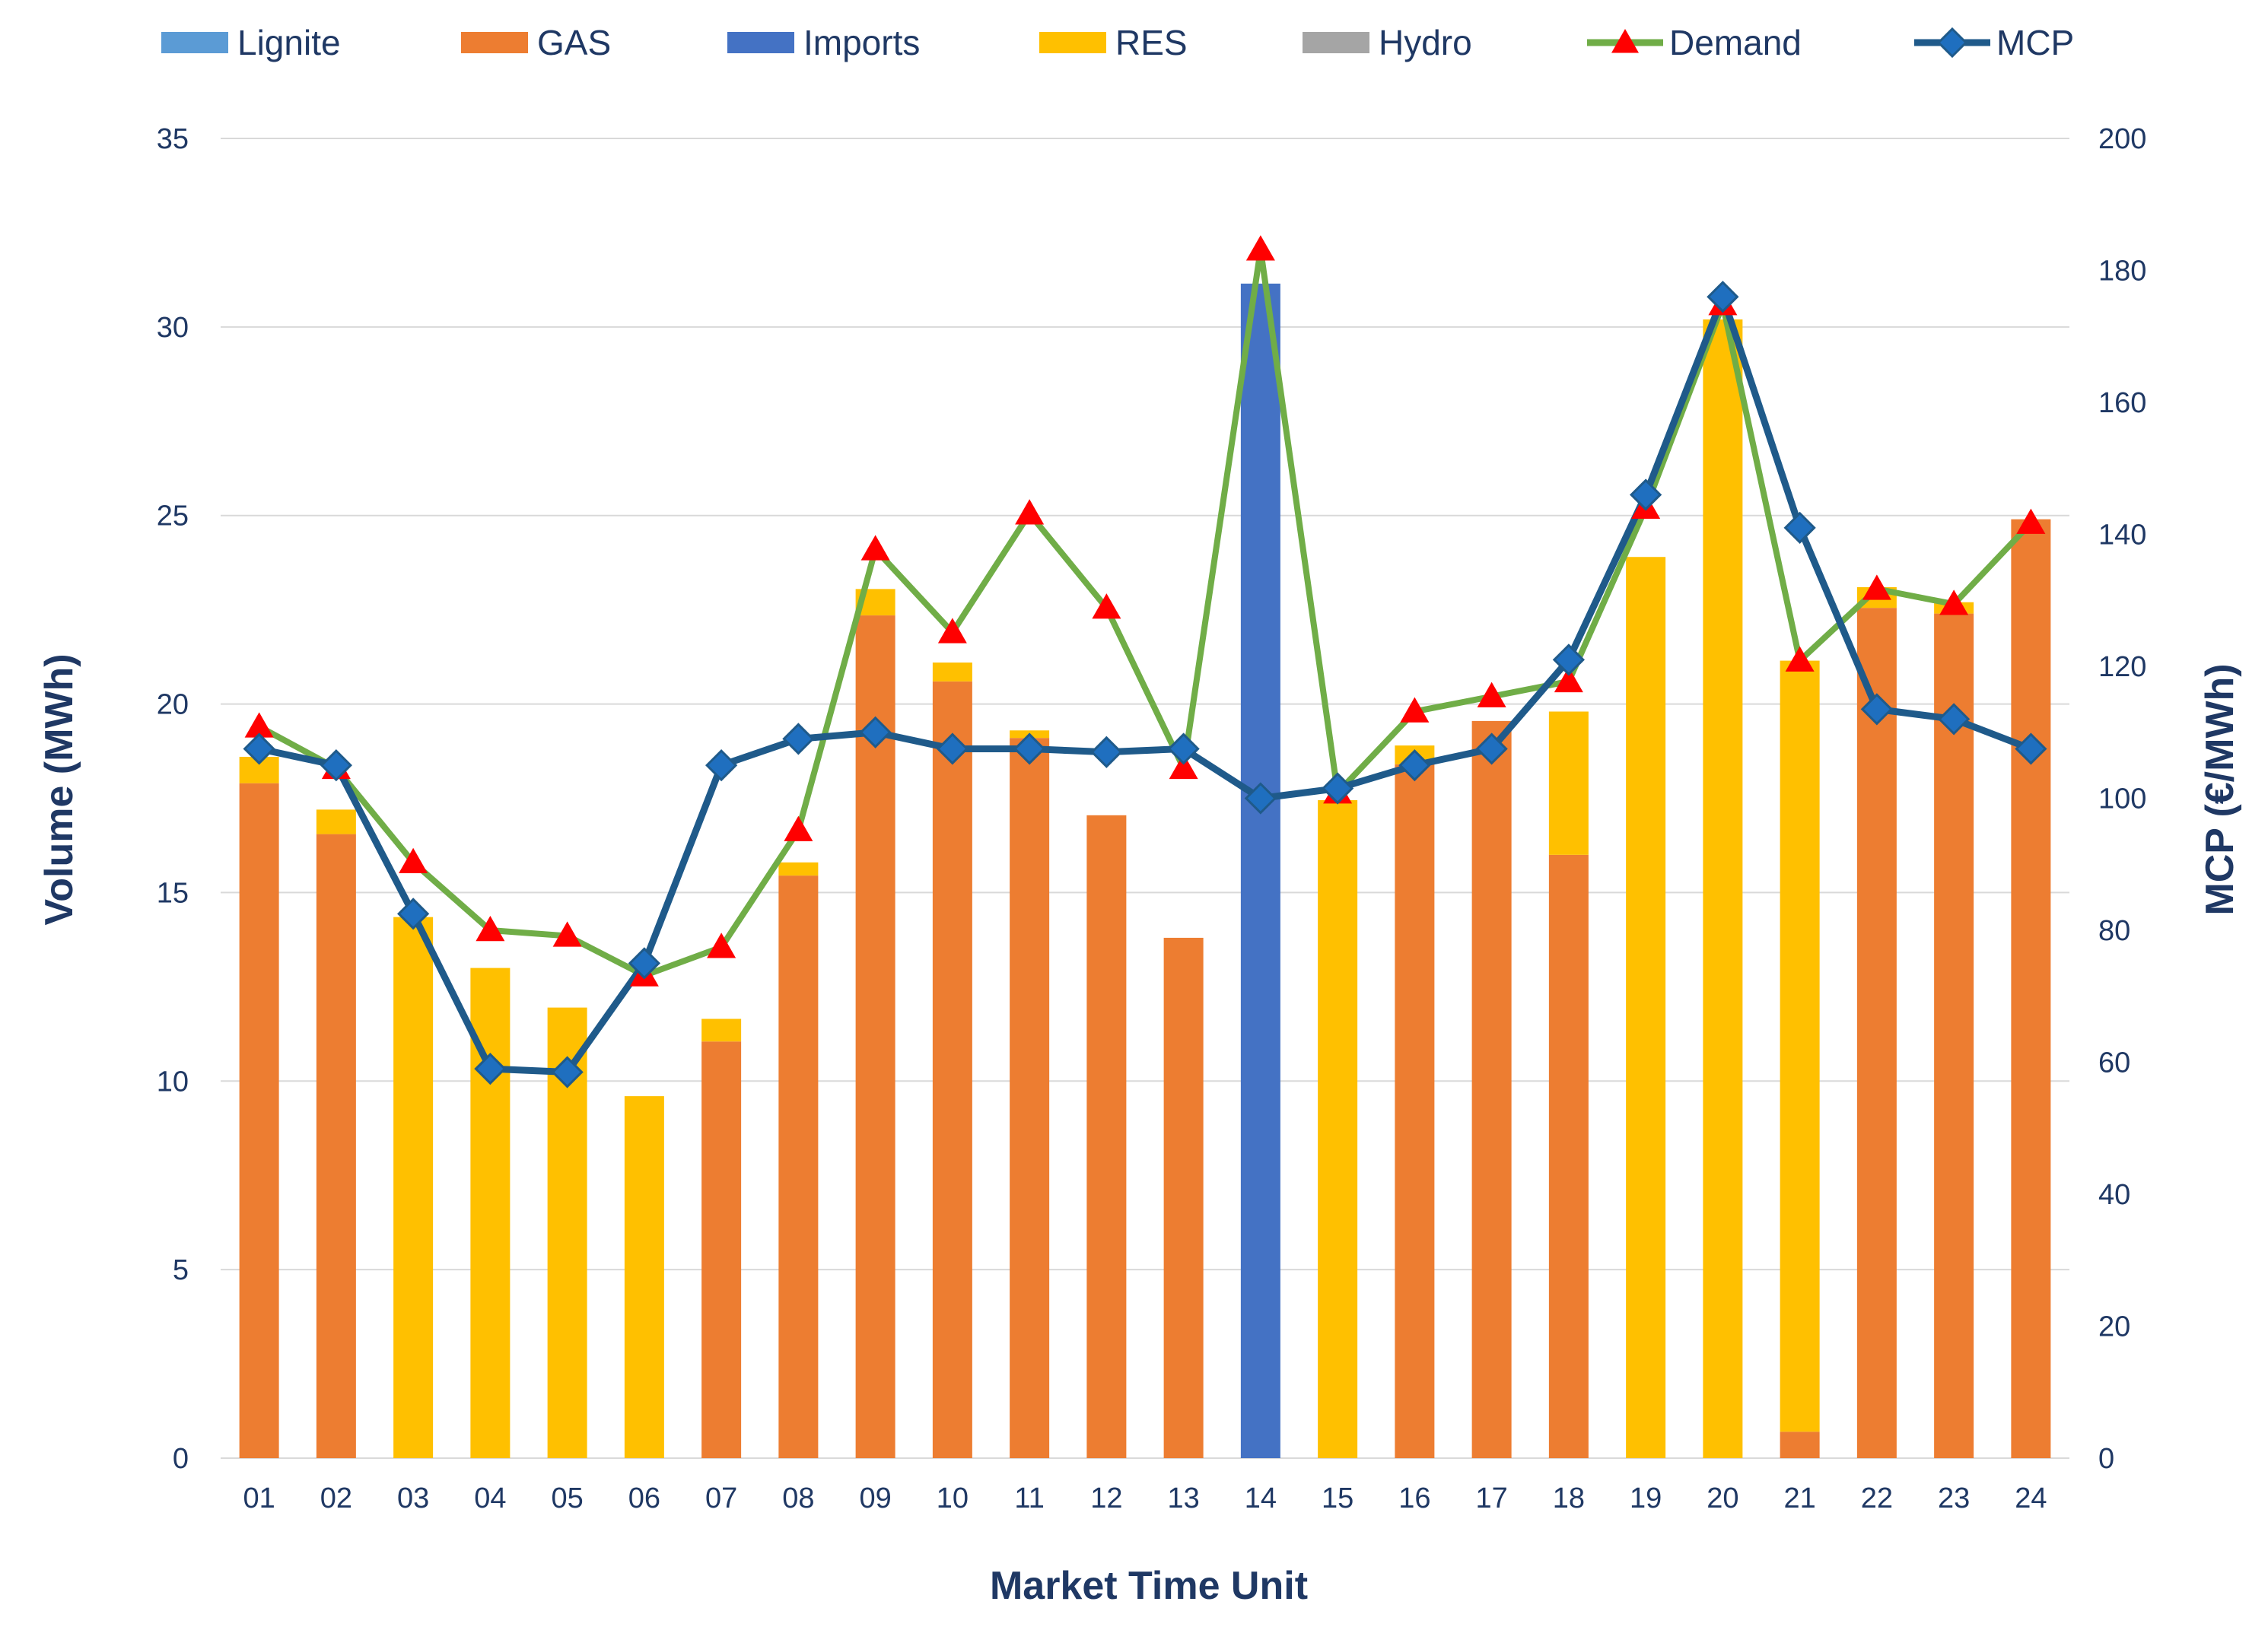  Describe the element at coordinates (875, 1498) in the screenshot. I see `x-tick-label: 09` at that location.